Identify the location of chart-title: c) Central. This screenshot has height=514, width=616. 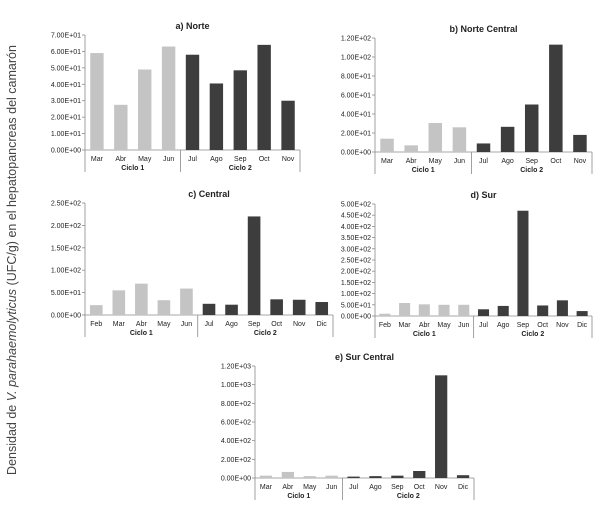
(209, 194).